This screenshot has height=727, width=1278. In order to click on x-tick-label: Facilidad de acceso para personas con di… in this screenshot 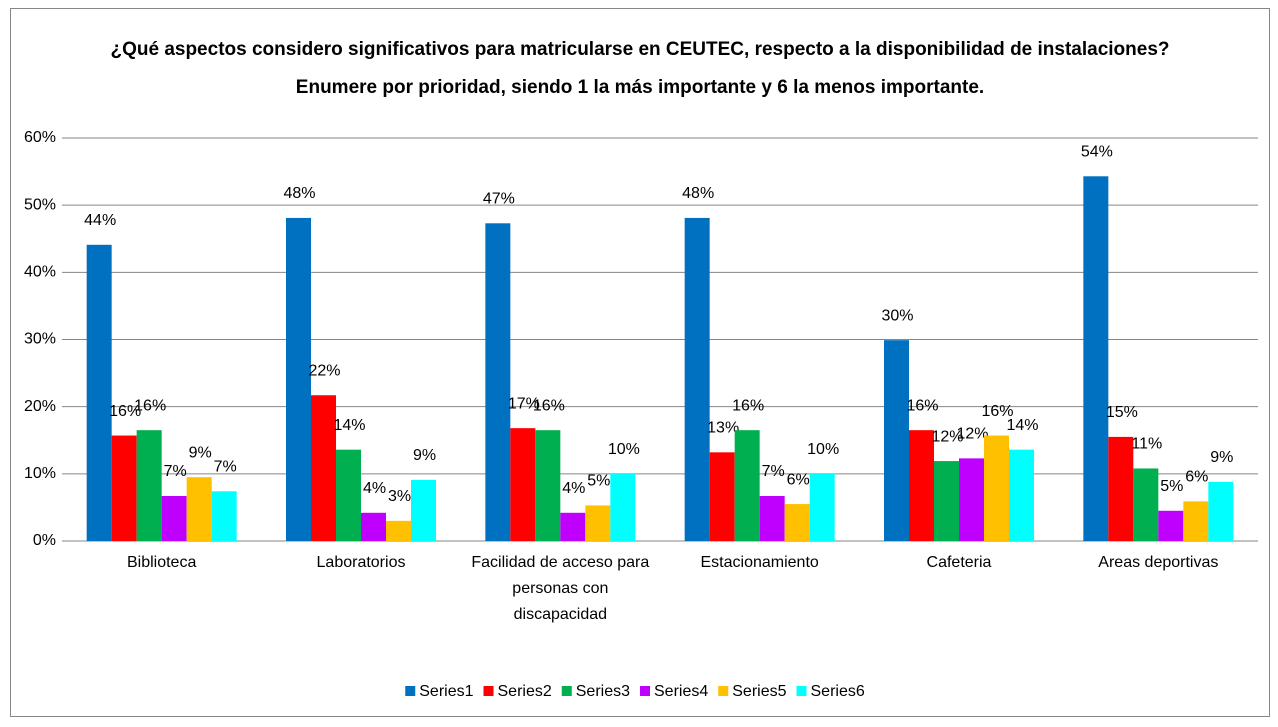, I will do `click(560, 588)`.